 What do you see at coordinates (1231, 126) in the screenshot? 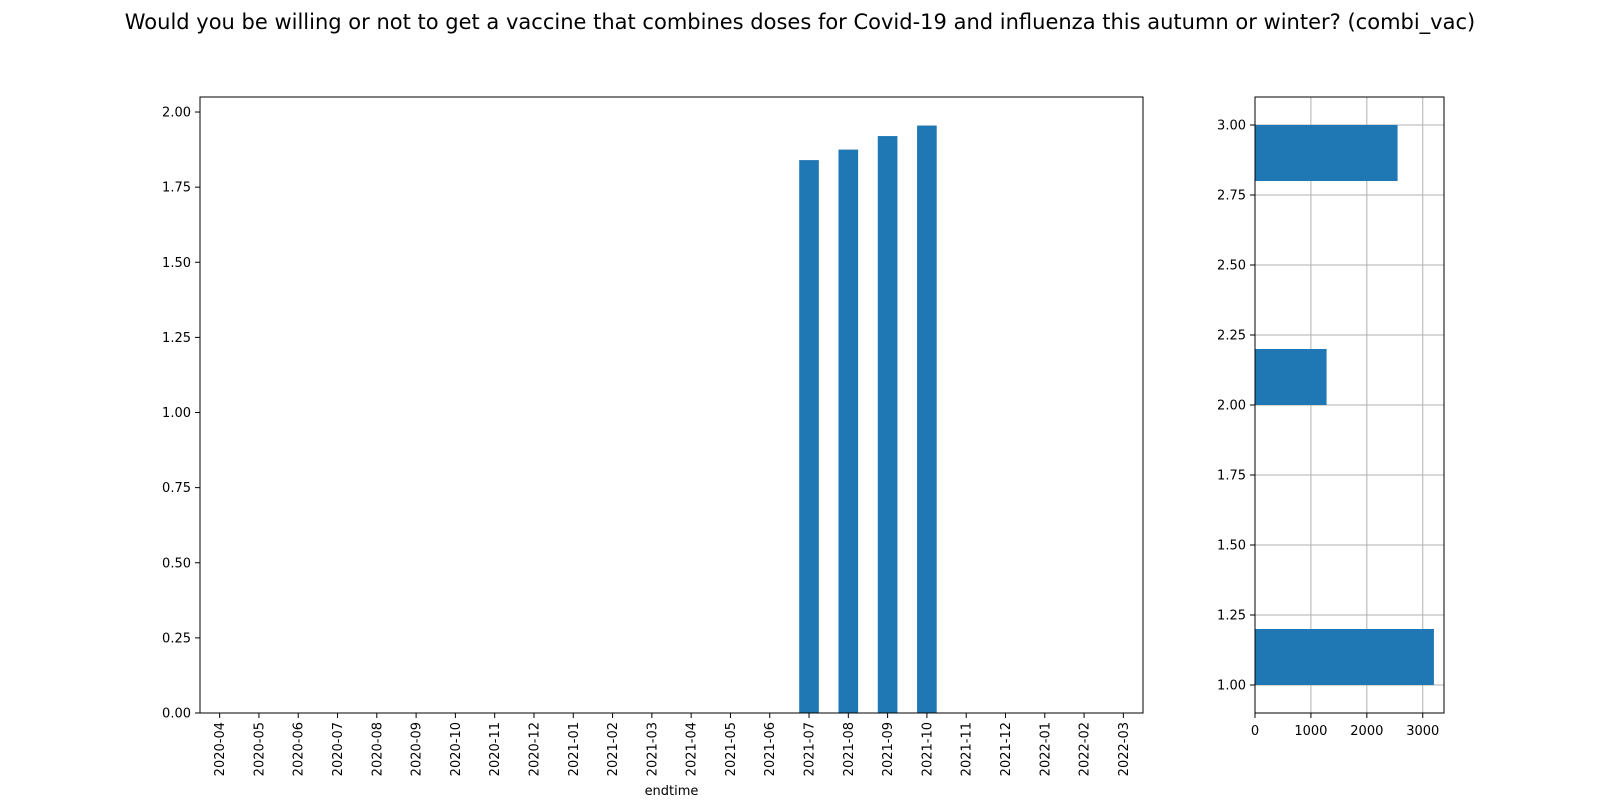
I see `y-tick-label: 3.00` at bounding box center [1231, 126].